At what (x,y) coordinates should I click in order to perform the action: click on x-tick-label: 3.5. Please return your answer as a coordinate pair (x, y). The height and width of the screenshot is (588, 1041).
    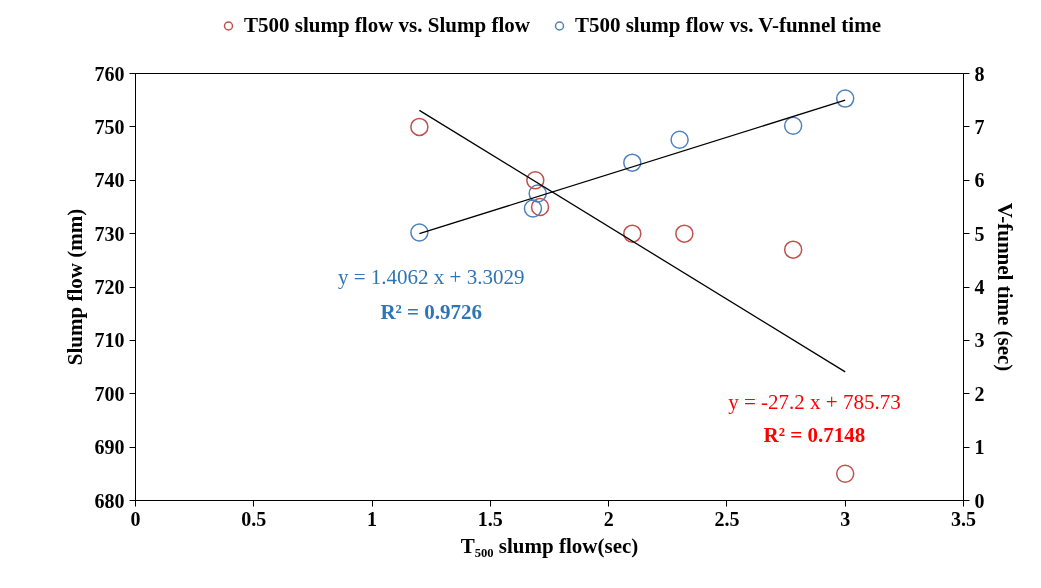
    Looking at the image, I should click on (963, 518).